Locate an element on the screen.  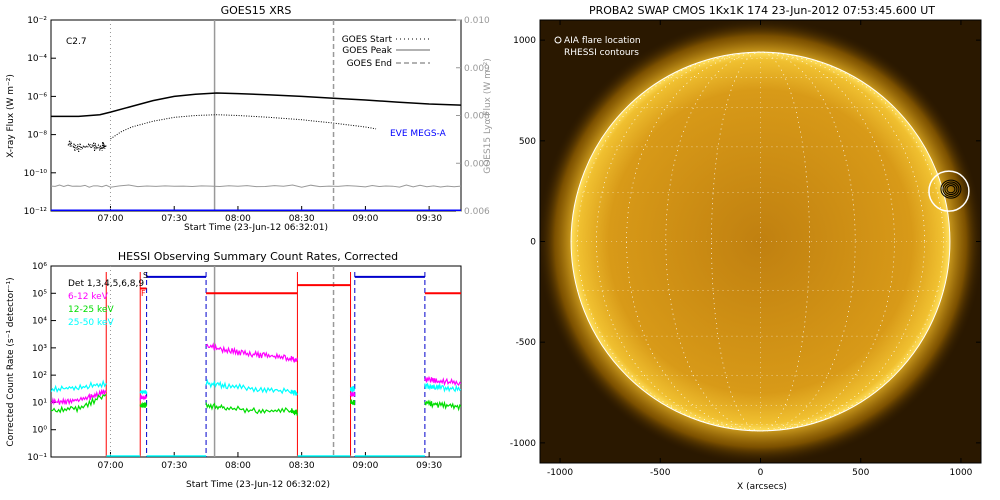
sun-longitude-line is located at coordinates (760, 241).